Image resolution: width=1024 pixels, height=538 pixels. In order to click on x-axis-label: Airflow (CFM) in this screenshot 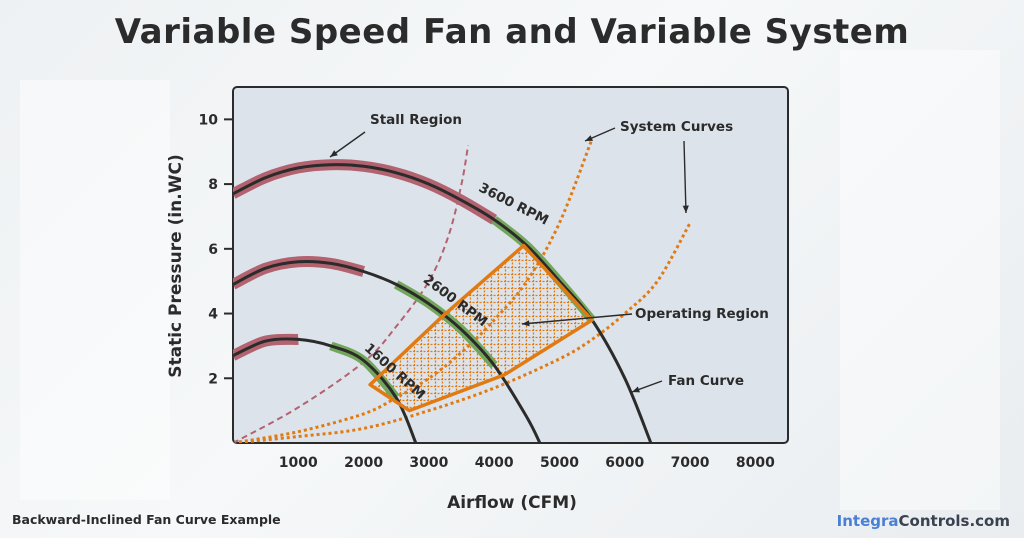, I will do `click(512, 503)`.